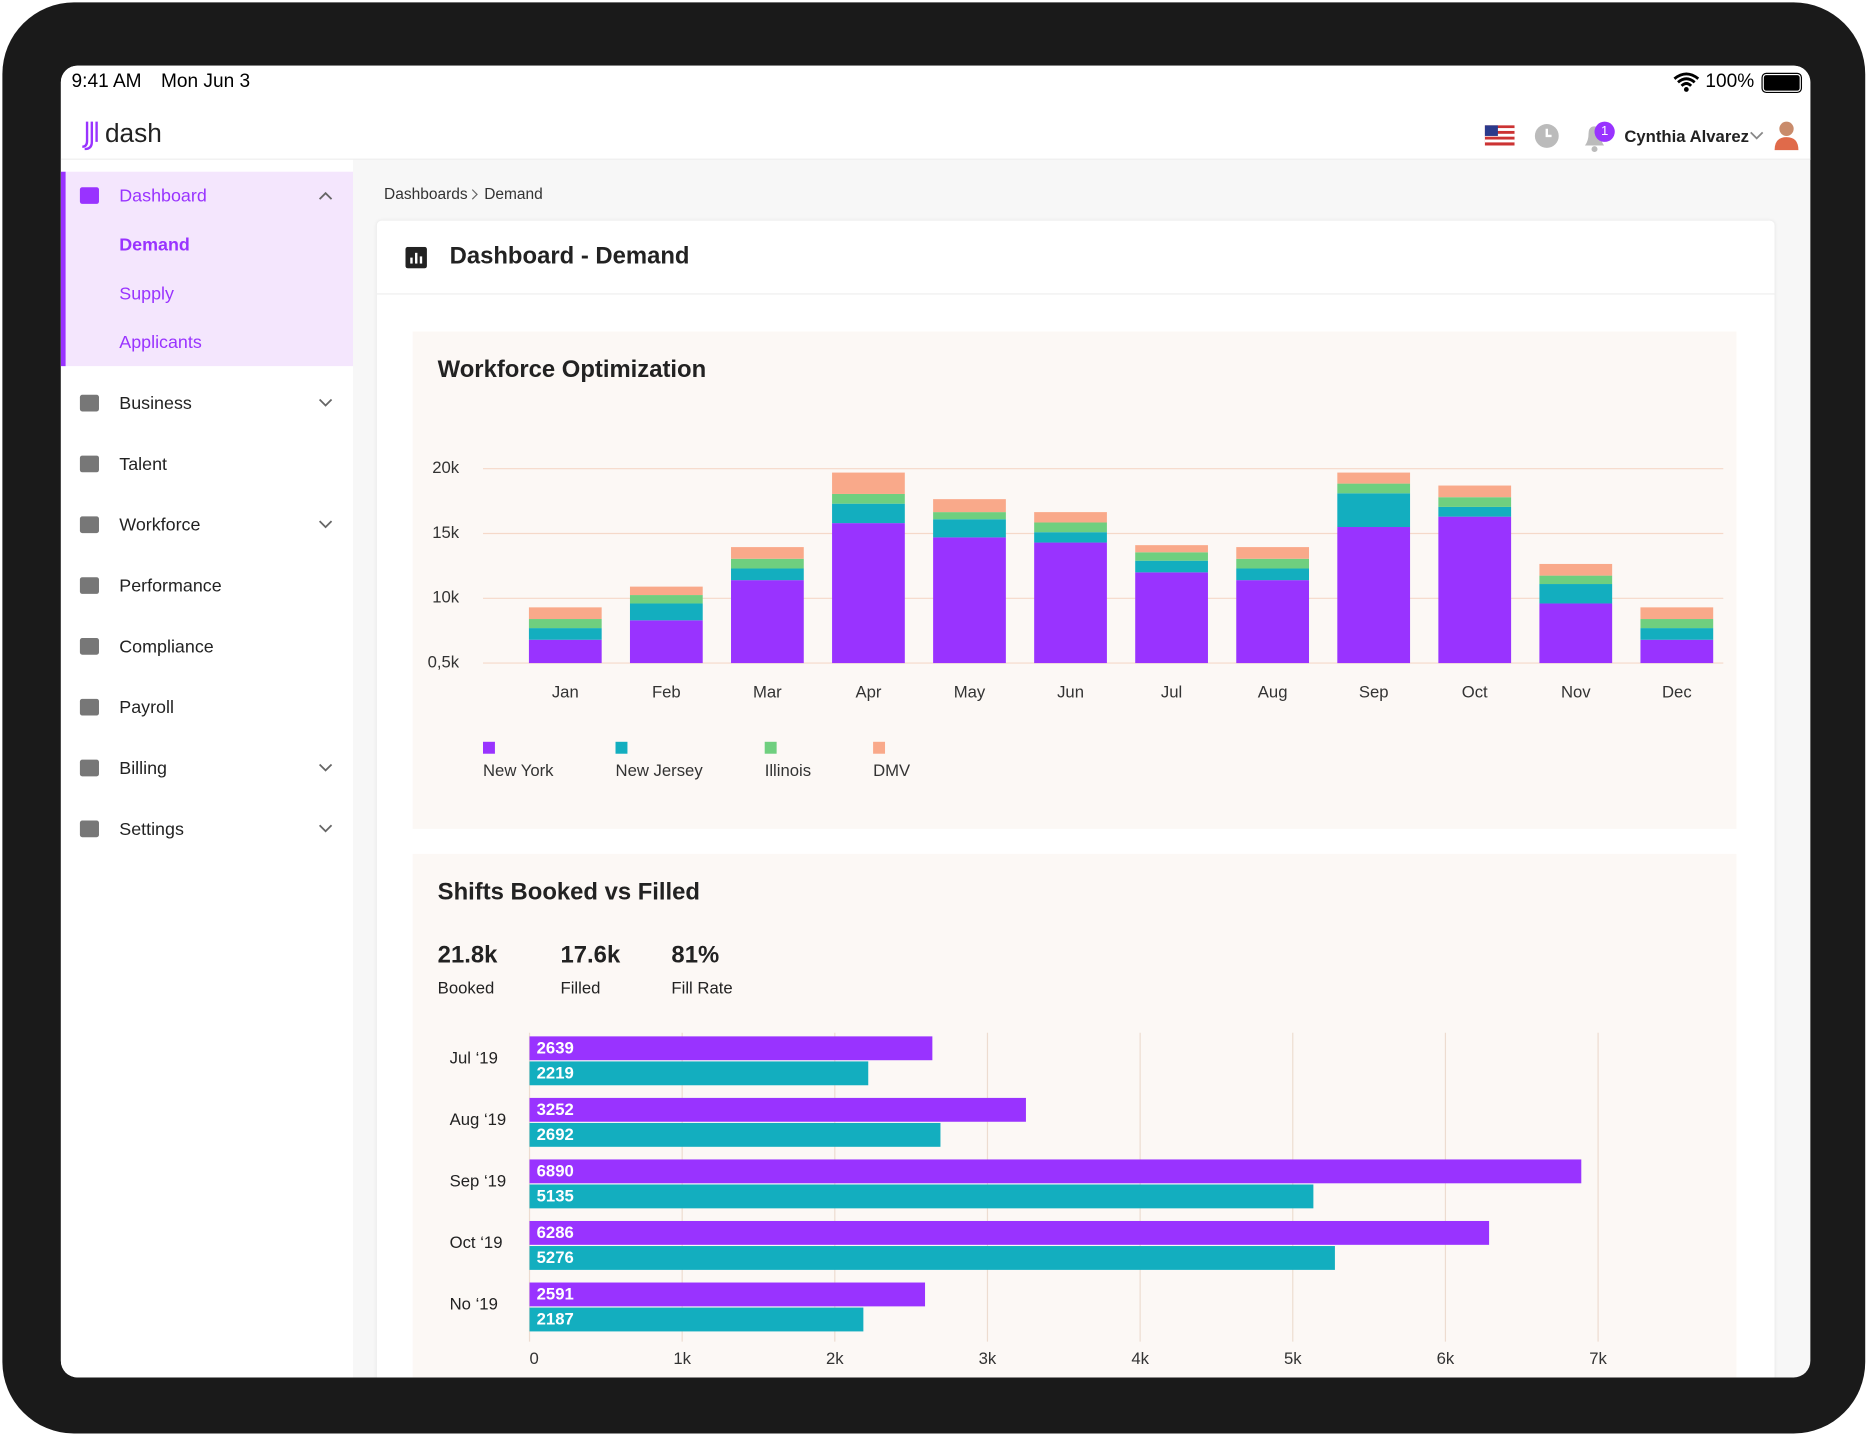 The image size is (1870, 1438). Describe the element at coordinates (555, 1170) in the screenshot. I see `data-label: 6890` at that location.